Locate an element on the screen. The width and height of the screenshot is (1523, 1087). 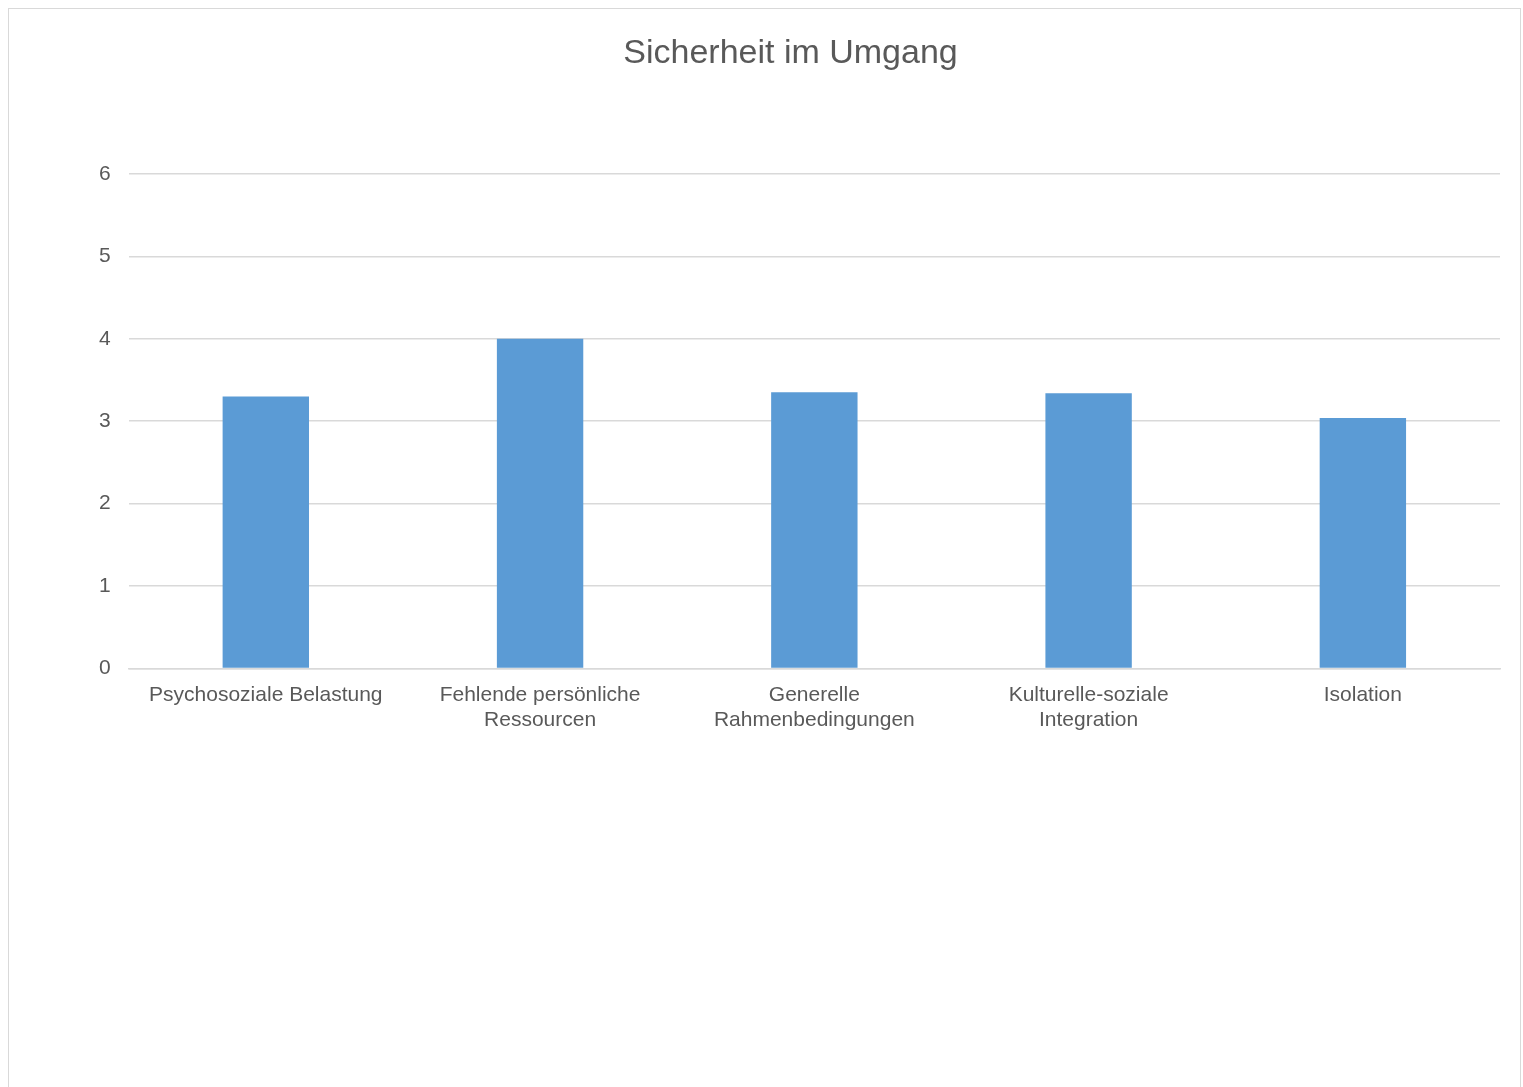
x-tick-label: Psychosoziale Belastung is located at coordinates (266, 693).